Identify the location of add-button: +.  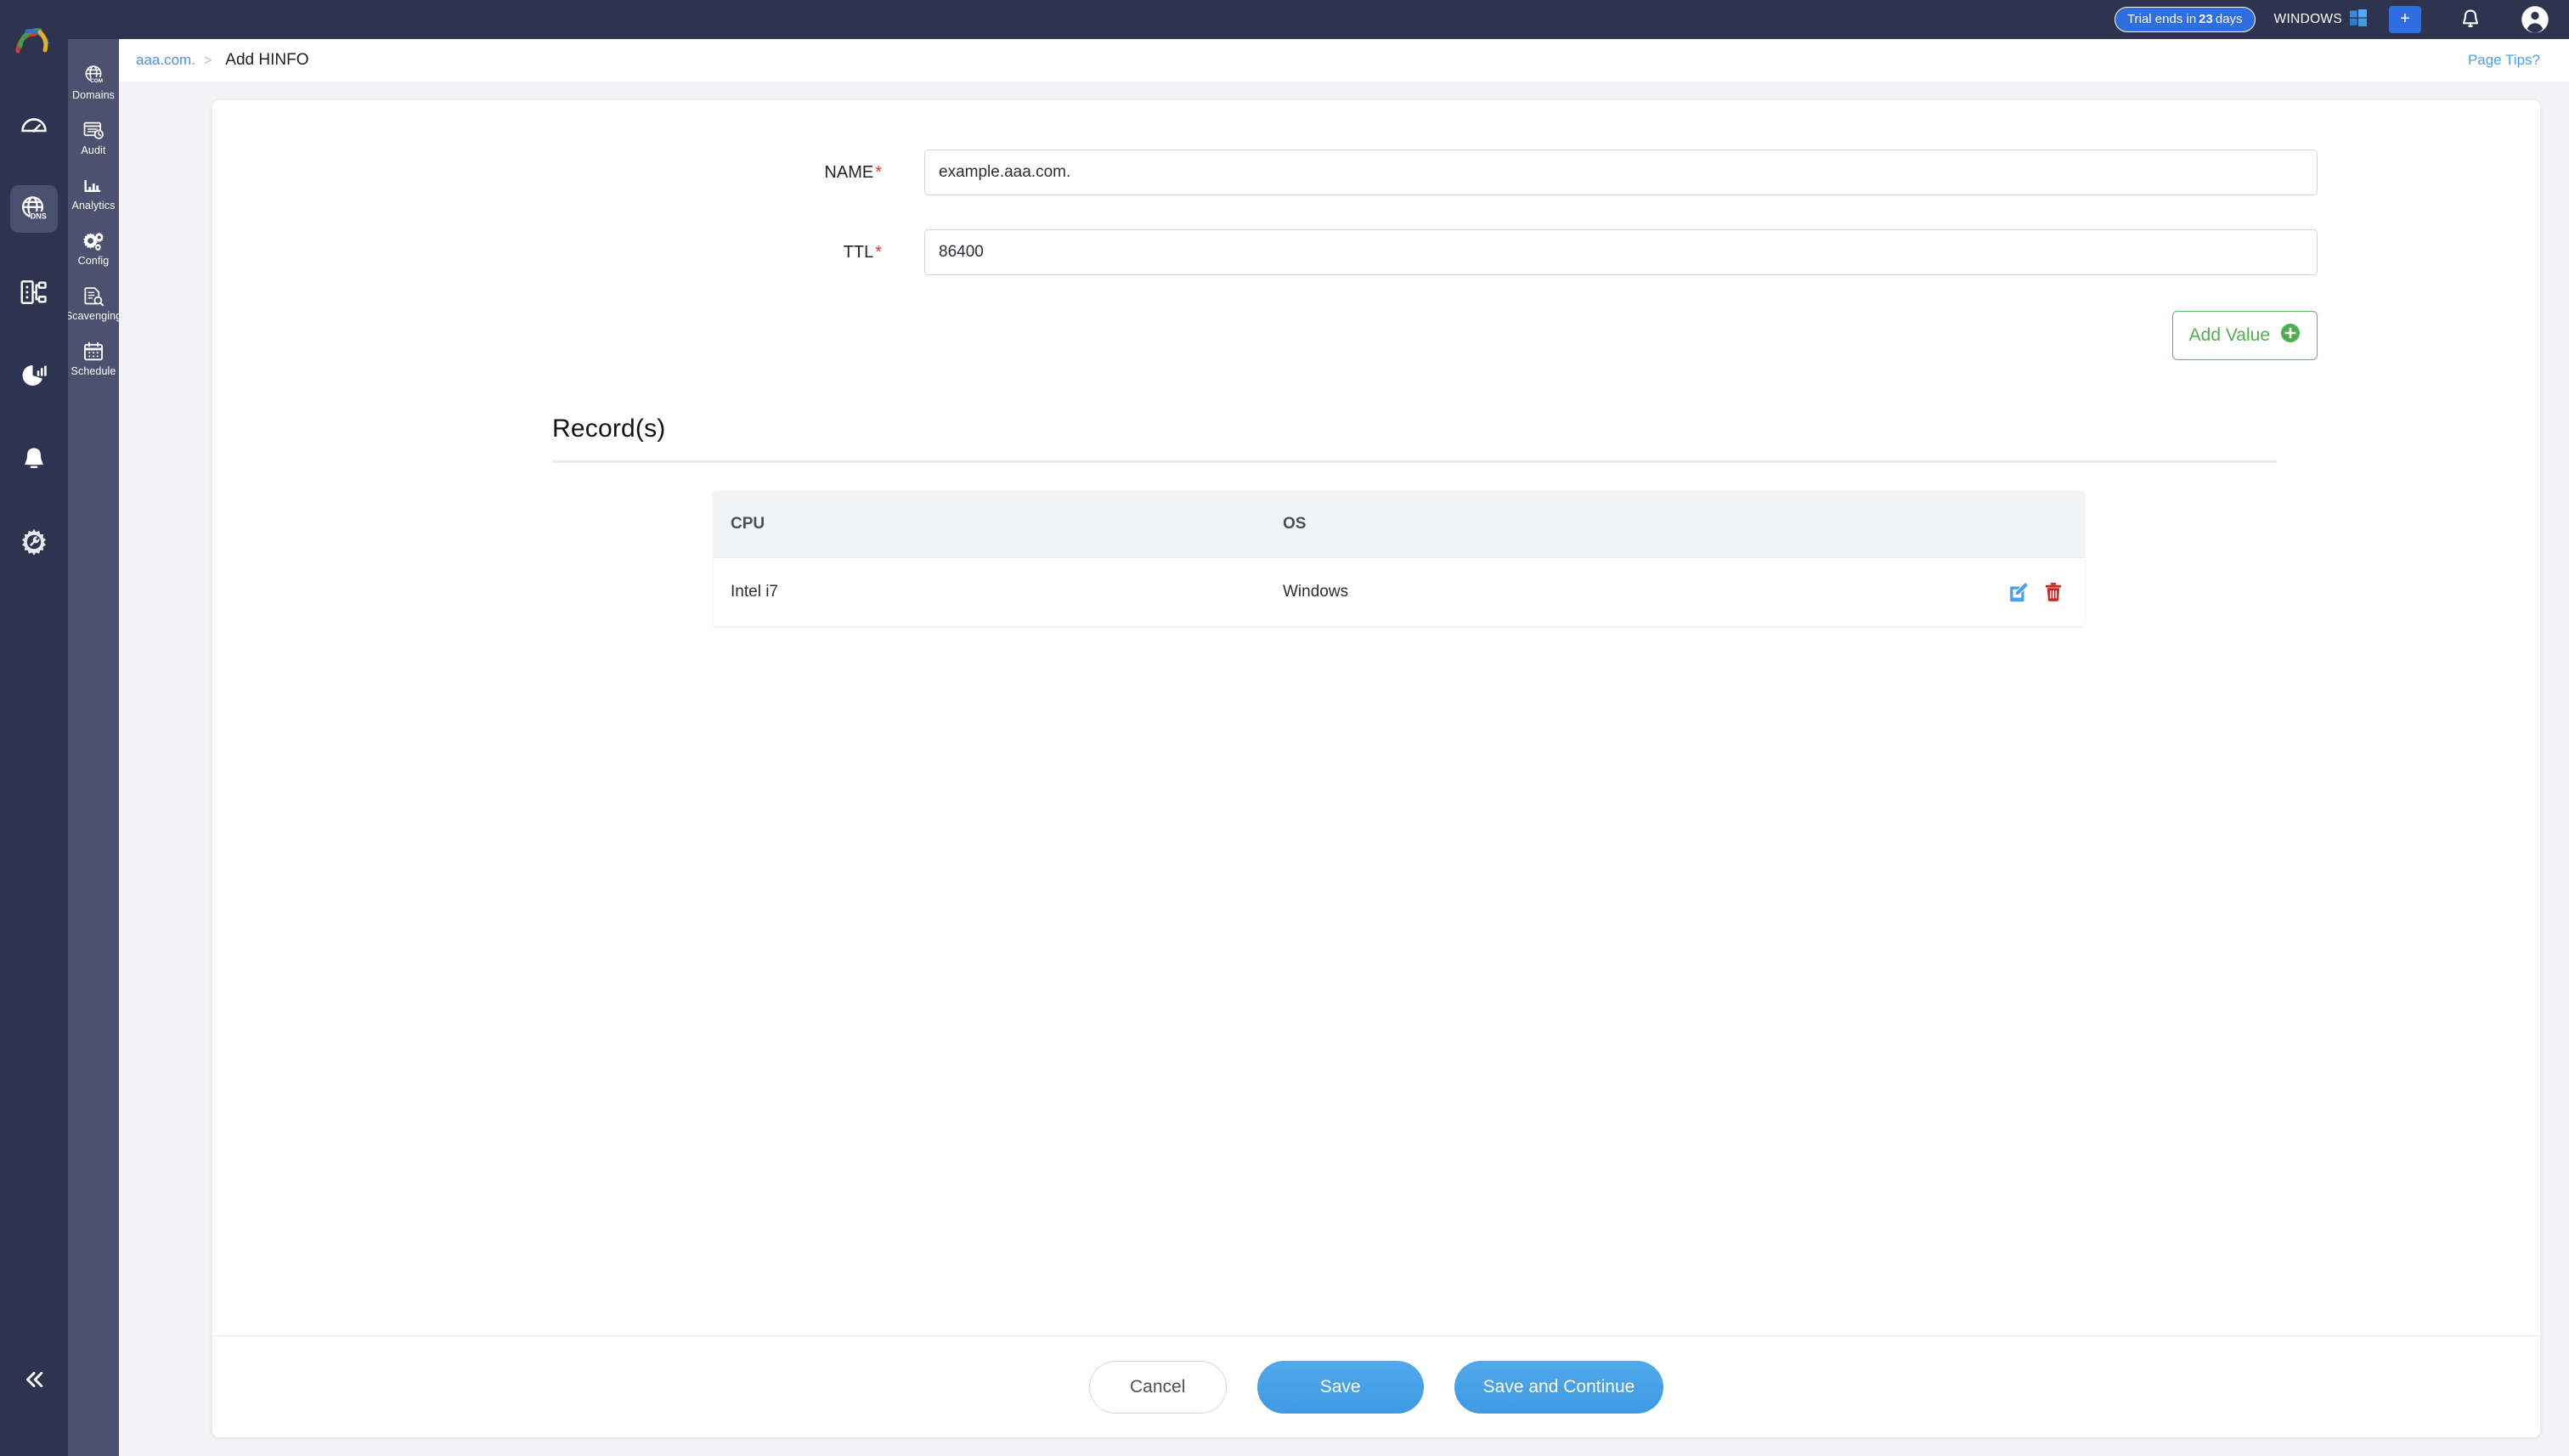
(2405, 19).